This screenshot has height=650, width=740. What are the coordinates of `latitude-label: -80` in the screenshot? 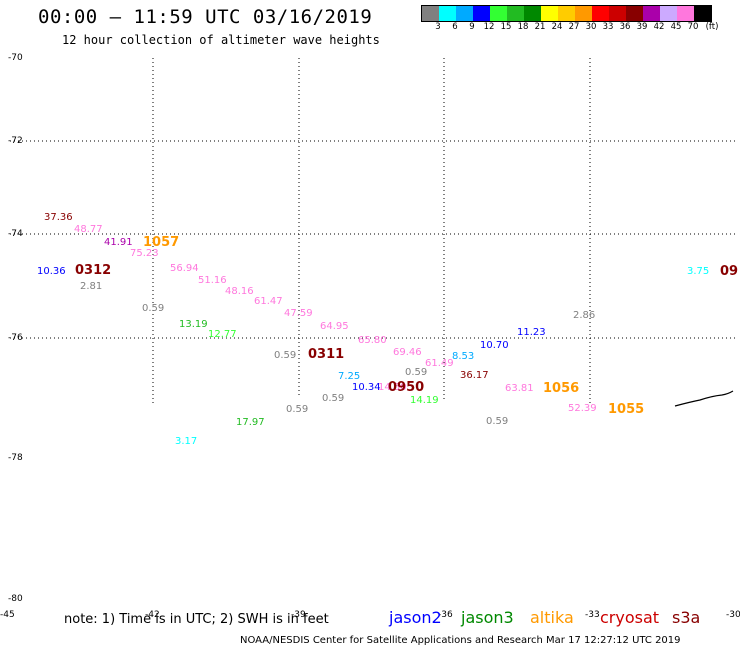 It's located at (15, 599).